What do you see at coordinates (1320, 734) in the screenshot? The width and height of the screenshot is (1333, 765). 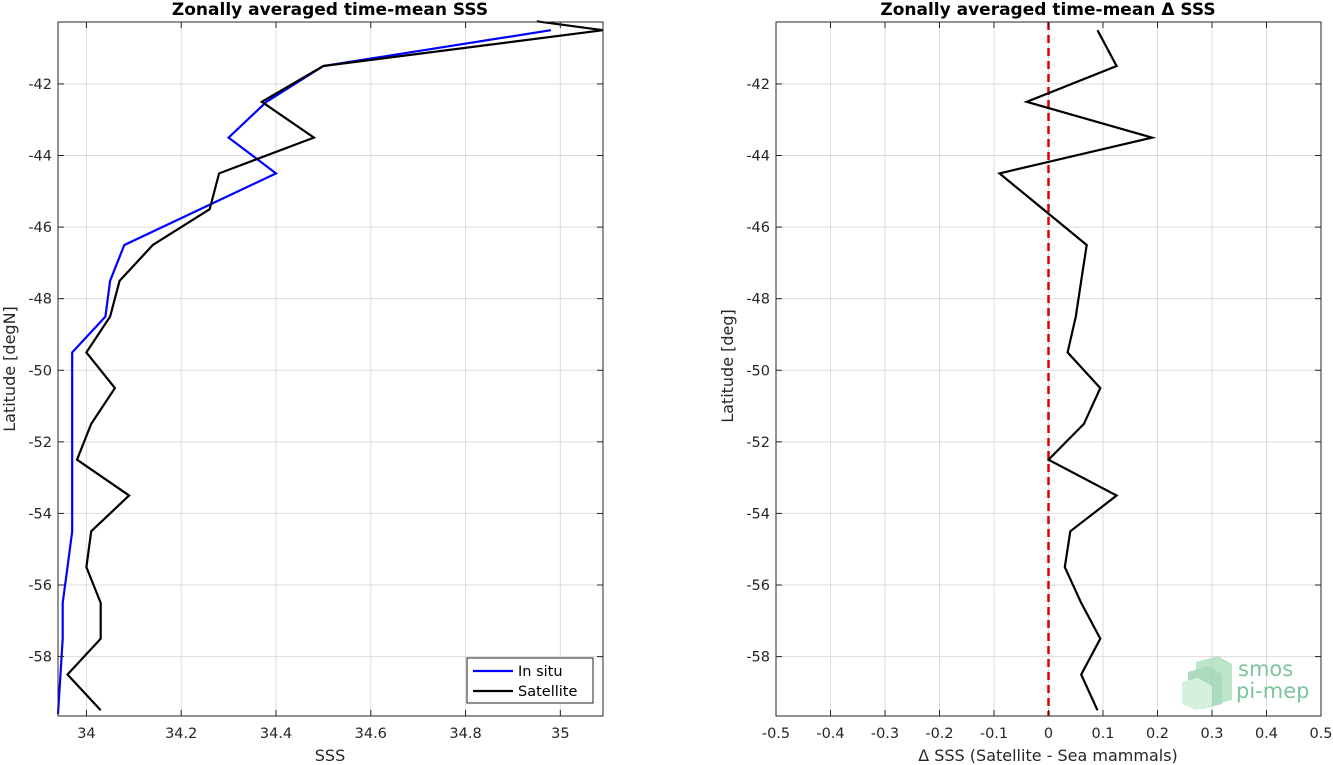 I see `x-tick-label: 0.5` at bounding box center [1320, 734].